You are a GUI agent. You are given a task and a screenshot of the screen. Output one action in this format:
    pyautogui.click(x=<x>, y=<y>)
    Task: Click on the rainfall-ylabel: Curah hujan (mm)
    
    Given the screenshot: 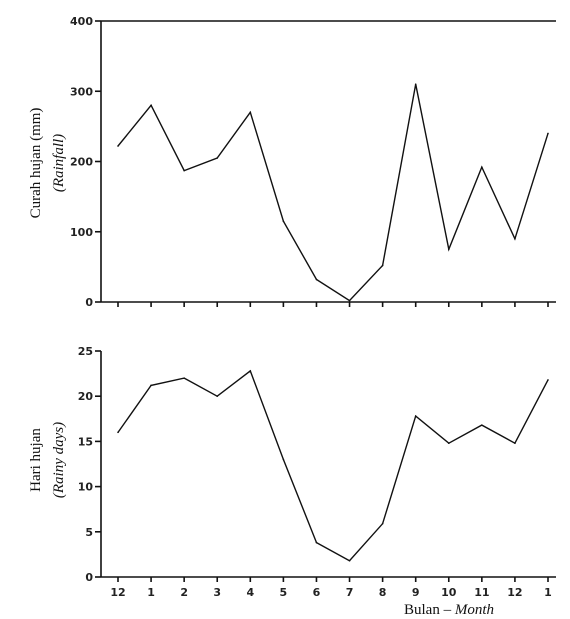 What is the action you would take?
    pyautogui.click(x=36, y=163)
    